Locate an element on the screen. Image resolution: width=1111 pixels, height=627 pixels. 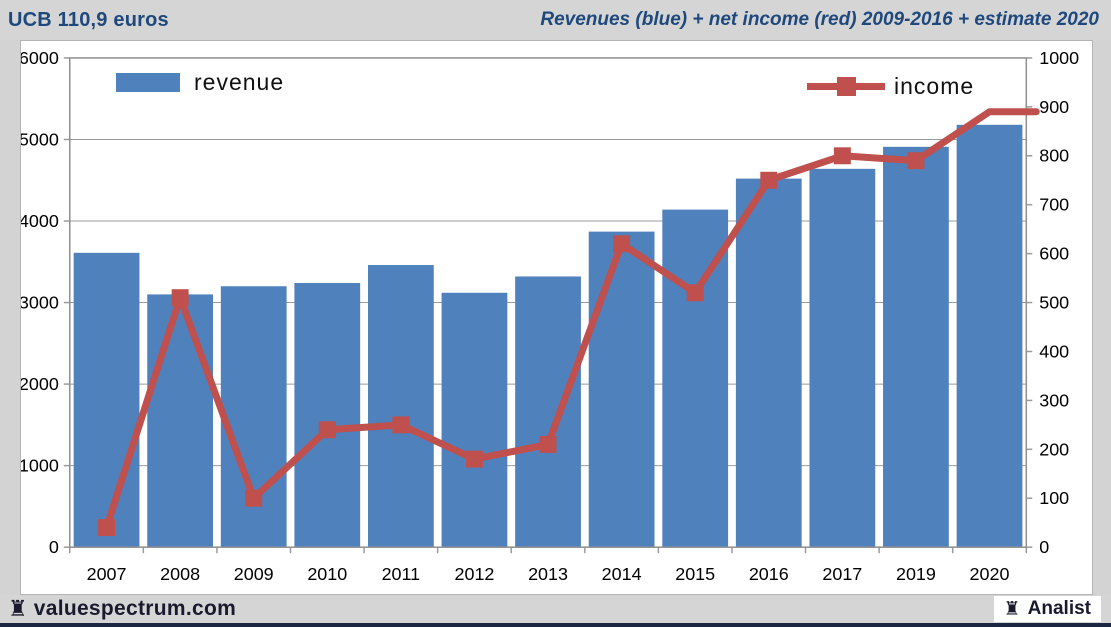
income-marker-2014 is located at coordinates (622, 244).